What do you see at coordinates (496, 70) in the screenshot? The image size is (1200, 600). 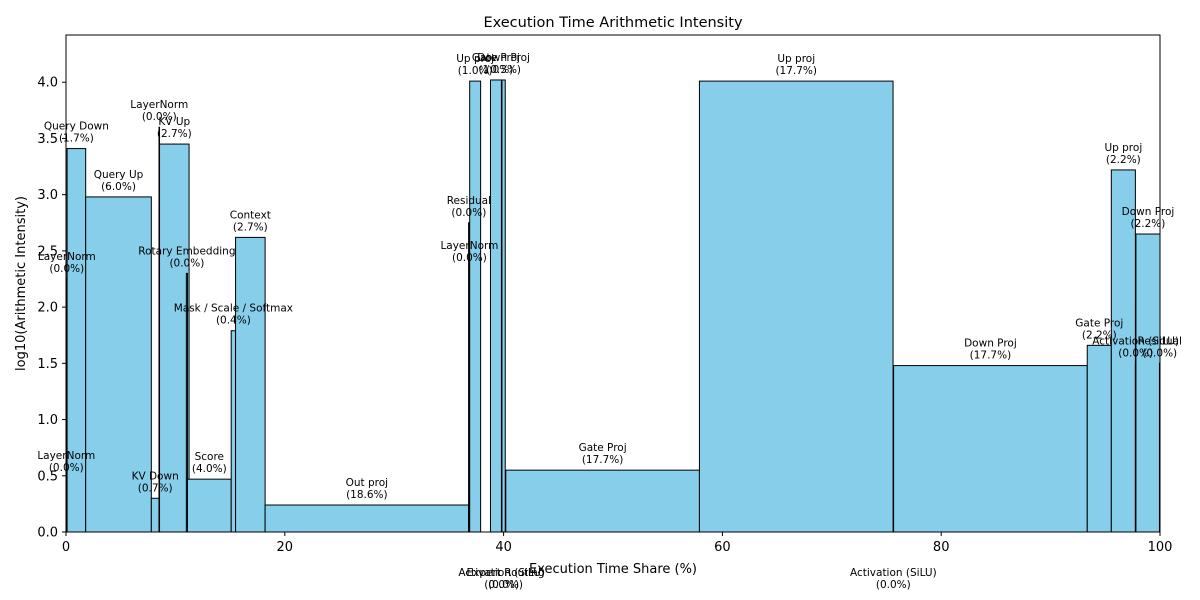 I see `bar-label-pct-15: (1.0%)` at bounding box center [496, 70].